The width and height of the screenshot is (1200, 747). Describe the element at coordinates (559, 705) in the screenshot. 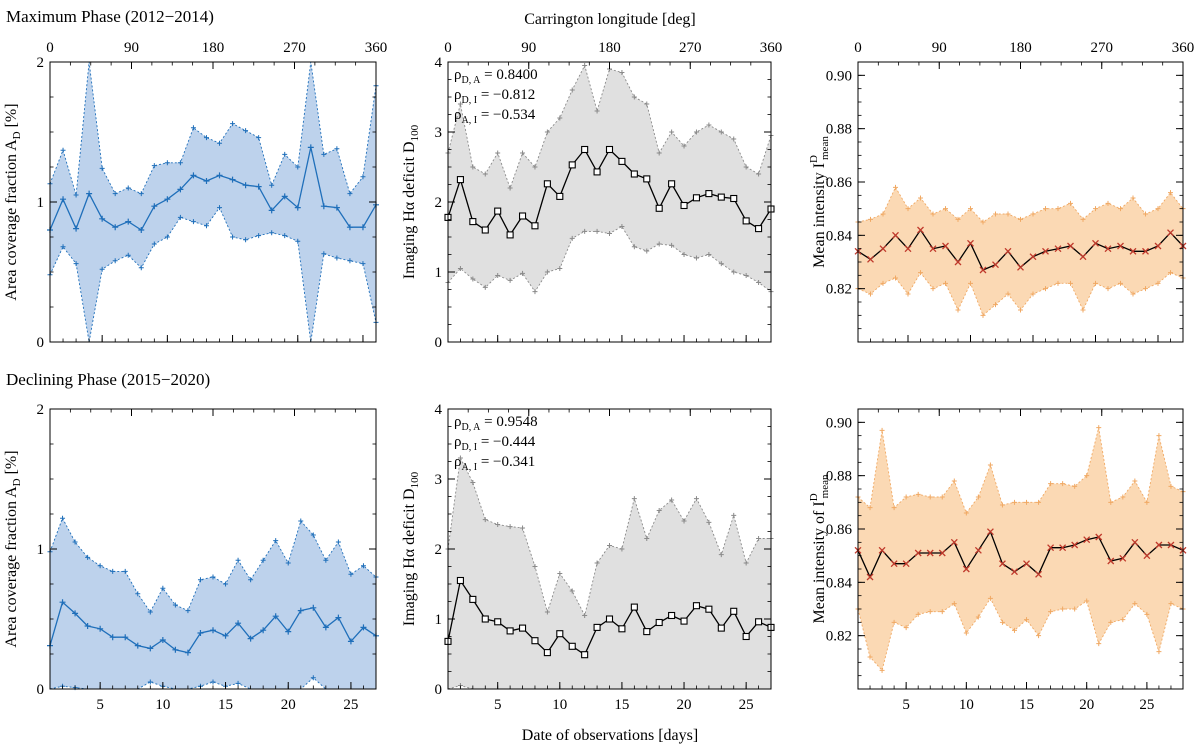

I see `x-tick-label: 10` at that location.